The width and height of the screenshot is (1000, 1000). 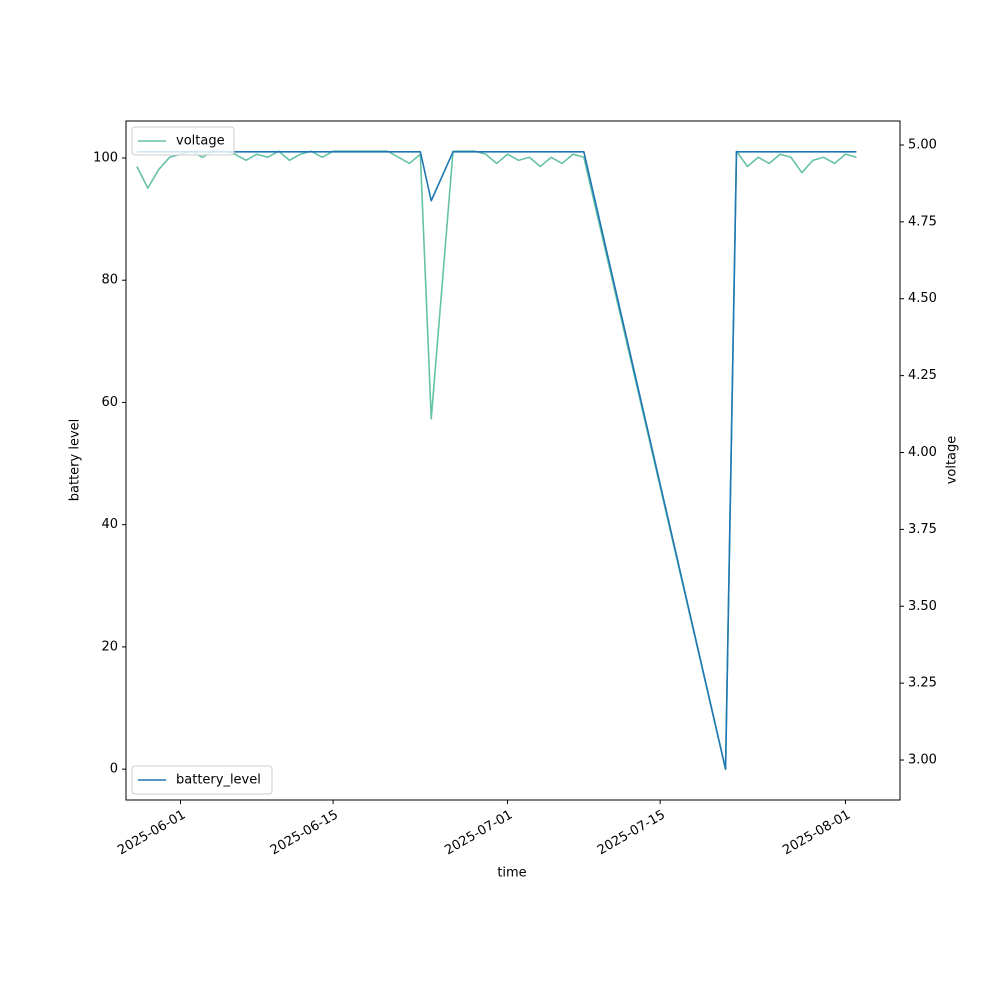 I want to click on y-tick-label: 20, so click(x=109, y=646).